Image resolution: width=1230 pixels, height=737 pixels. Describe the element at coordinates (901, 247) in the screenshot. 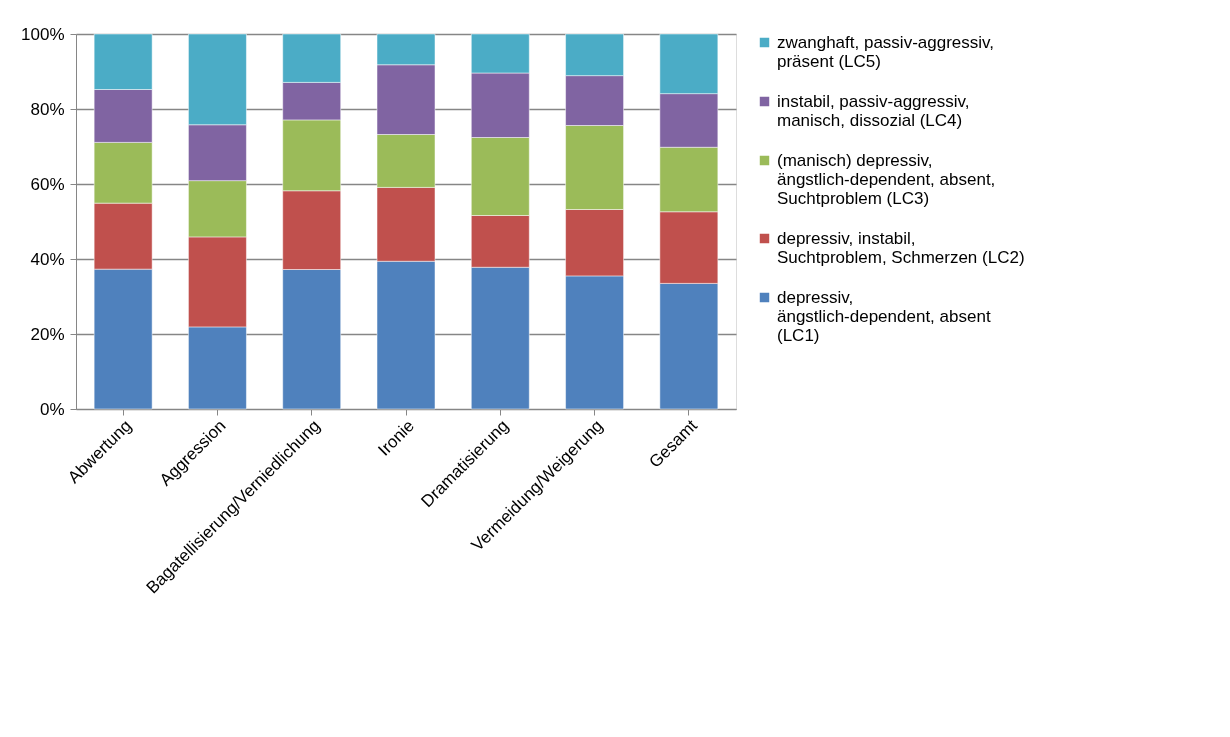

I see `legend-label: depressiv, instabil, Suchtproblem, Schmerzen (LC2)` at that location.